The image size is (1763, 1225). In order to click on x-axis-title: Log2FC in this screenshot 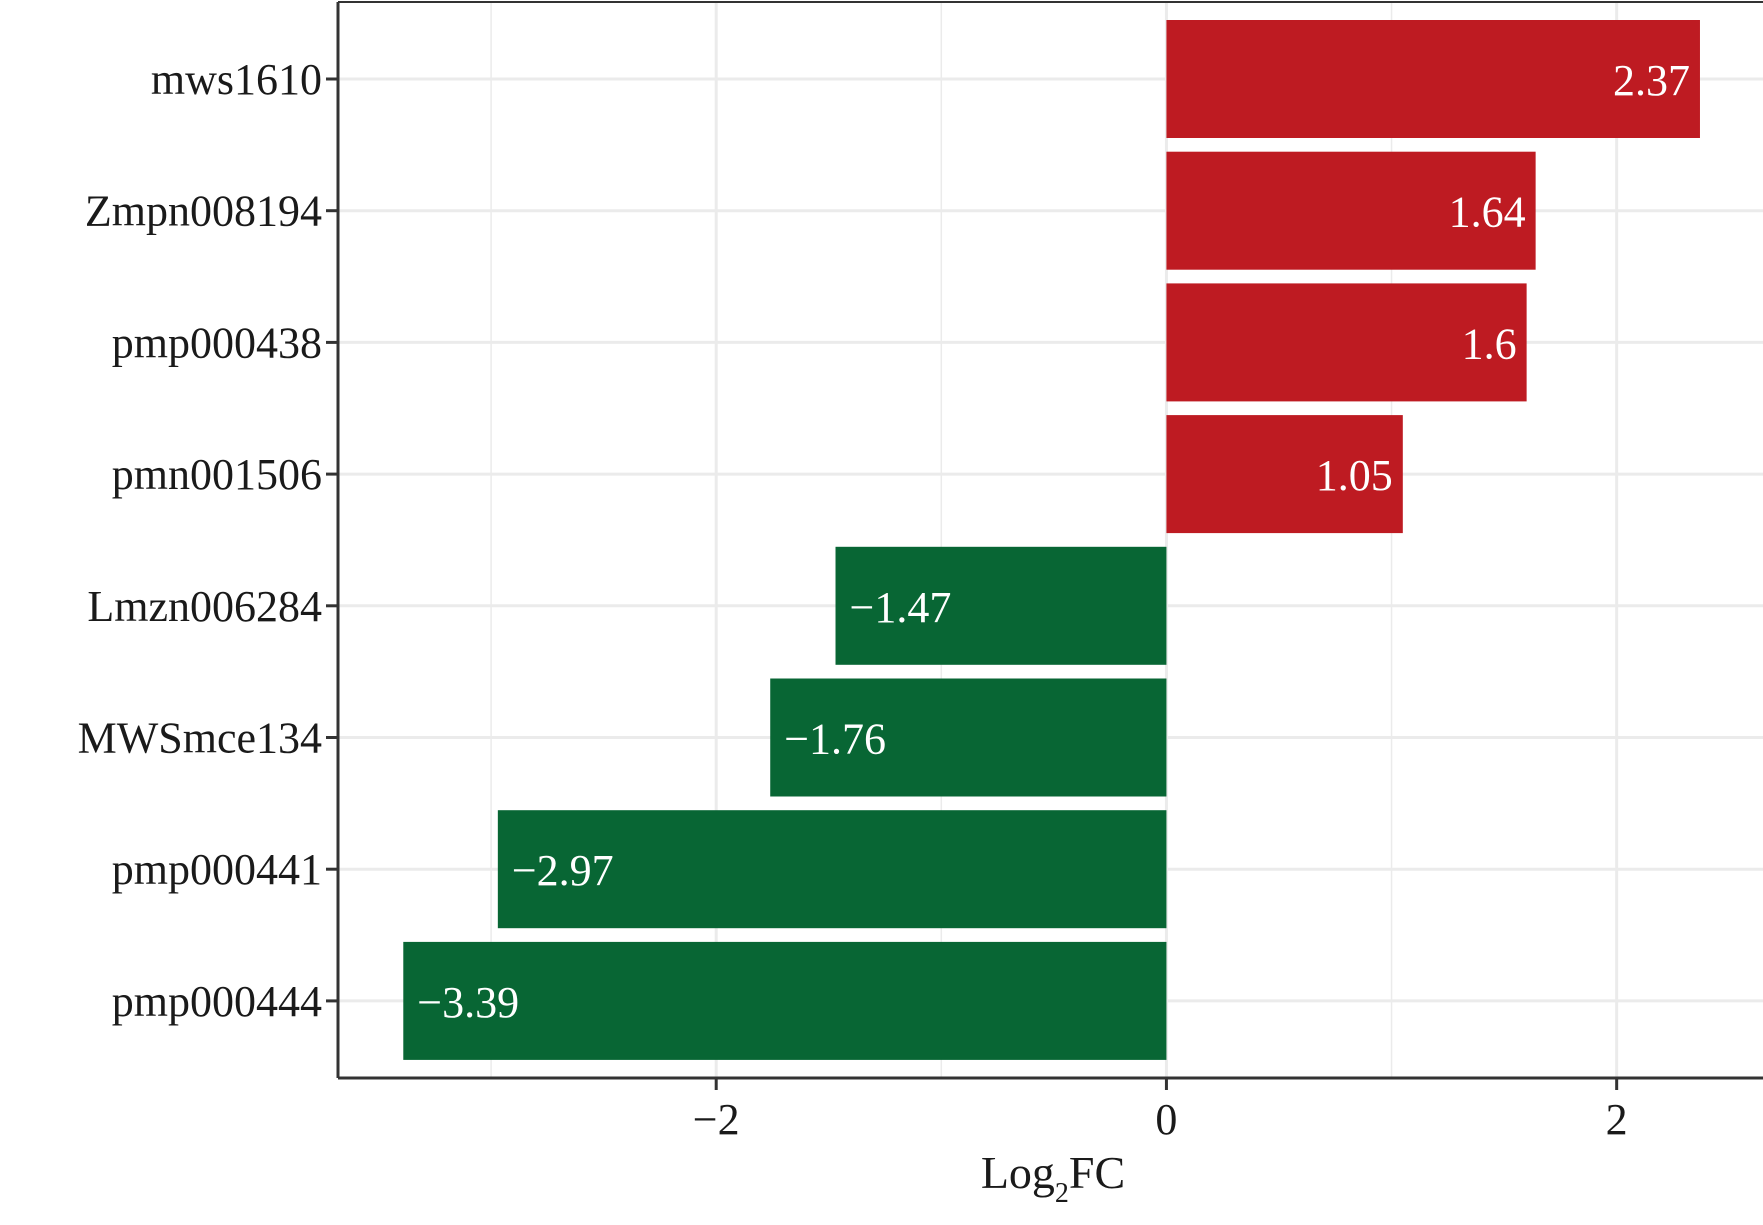, I will do `click(1053, 1178)`.